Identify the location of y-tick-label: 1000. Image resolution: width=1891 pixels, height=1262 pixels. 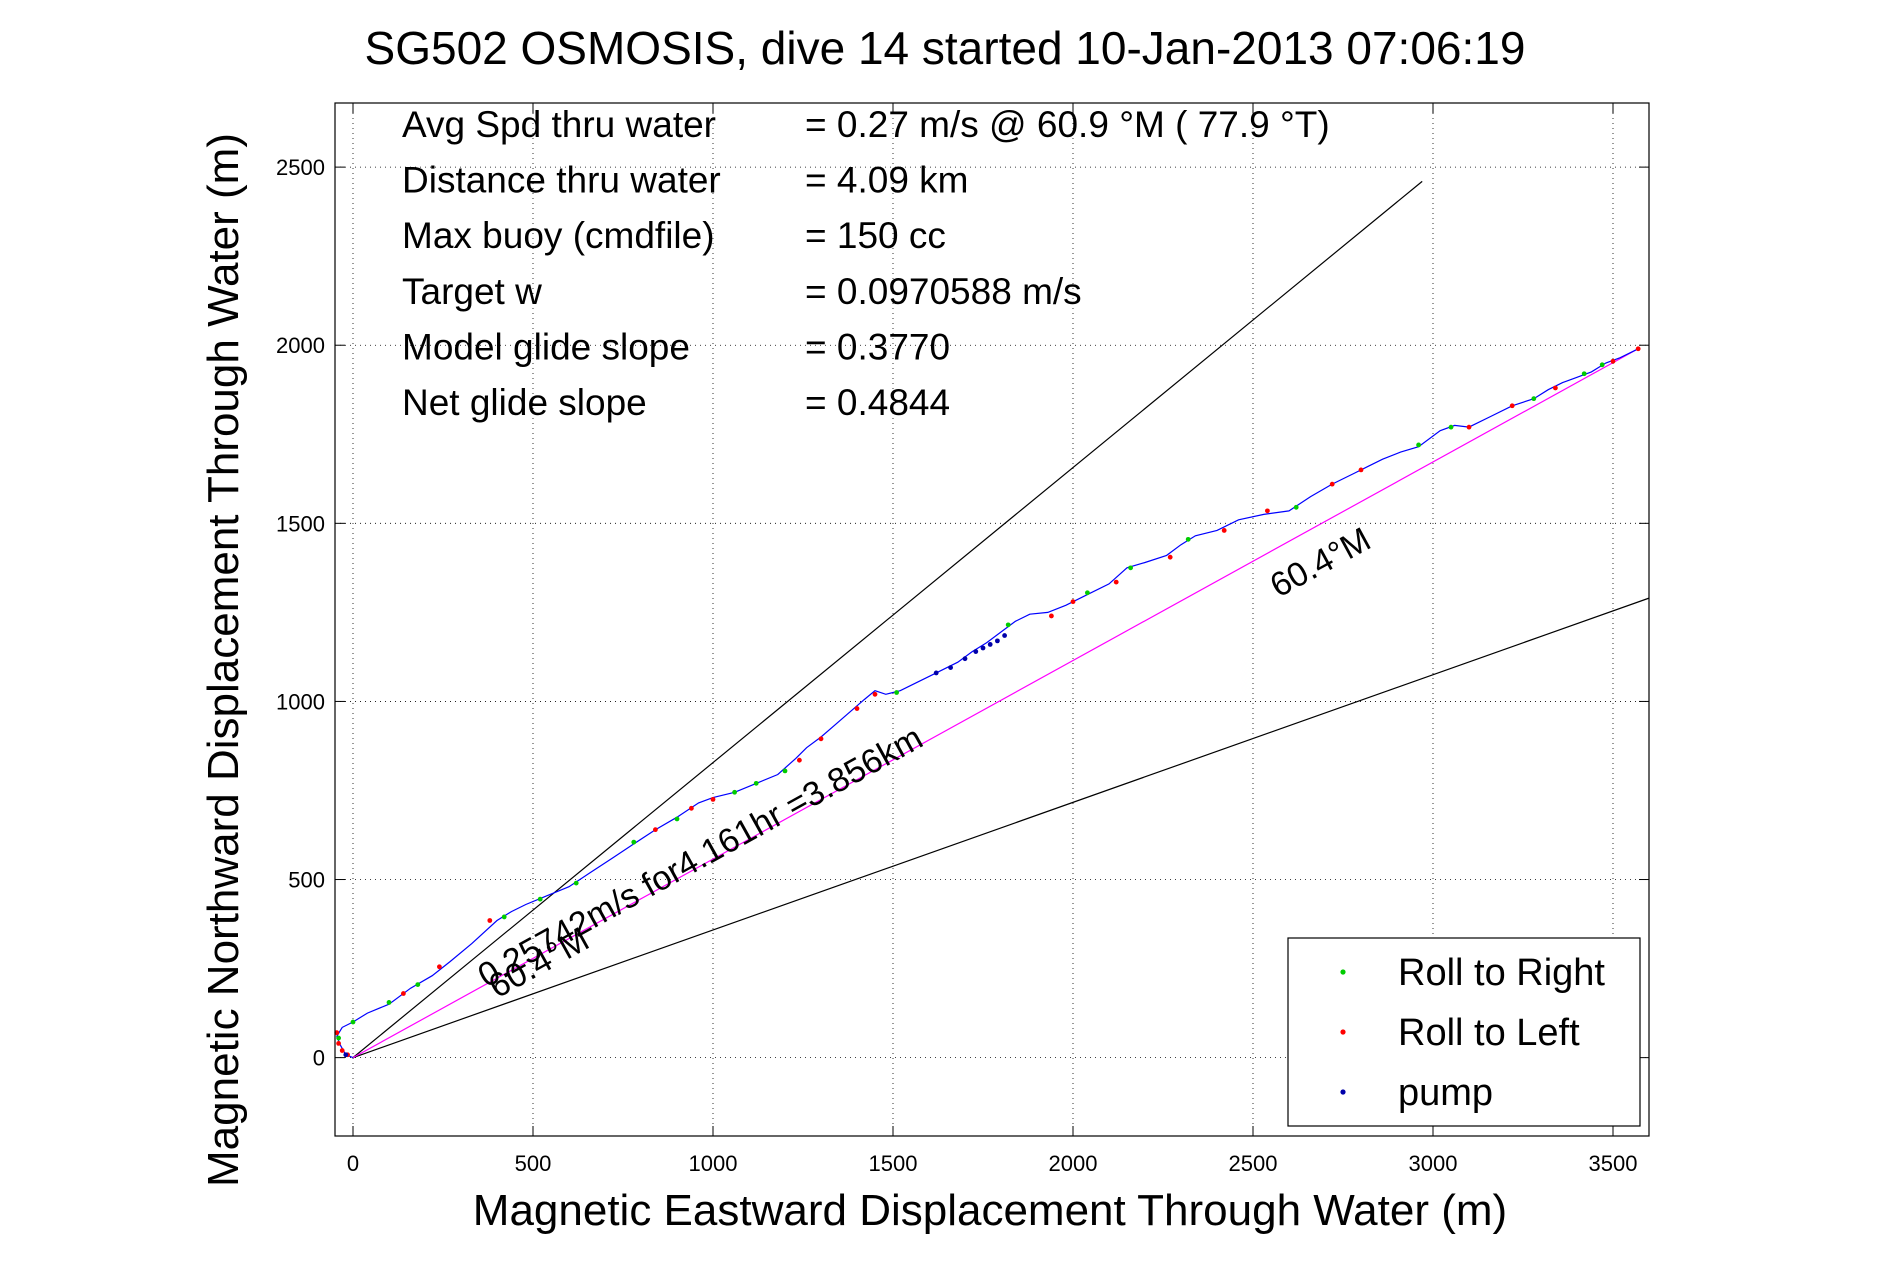
(300, 701).